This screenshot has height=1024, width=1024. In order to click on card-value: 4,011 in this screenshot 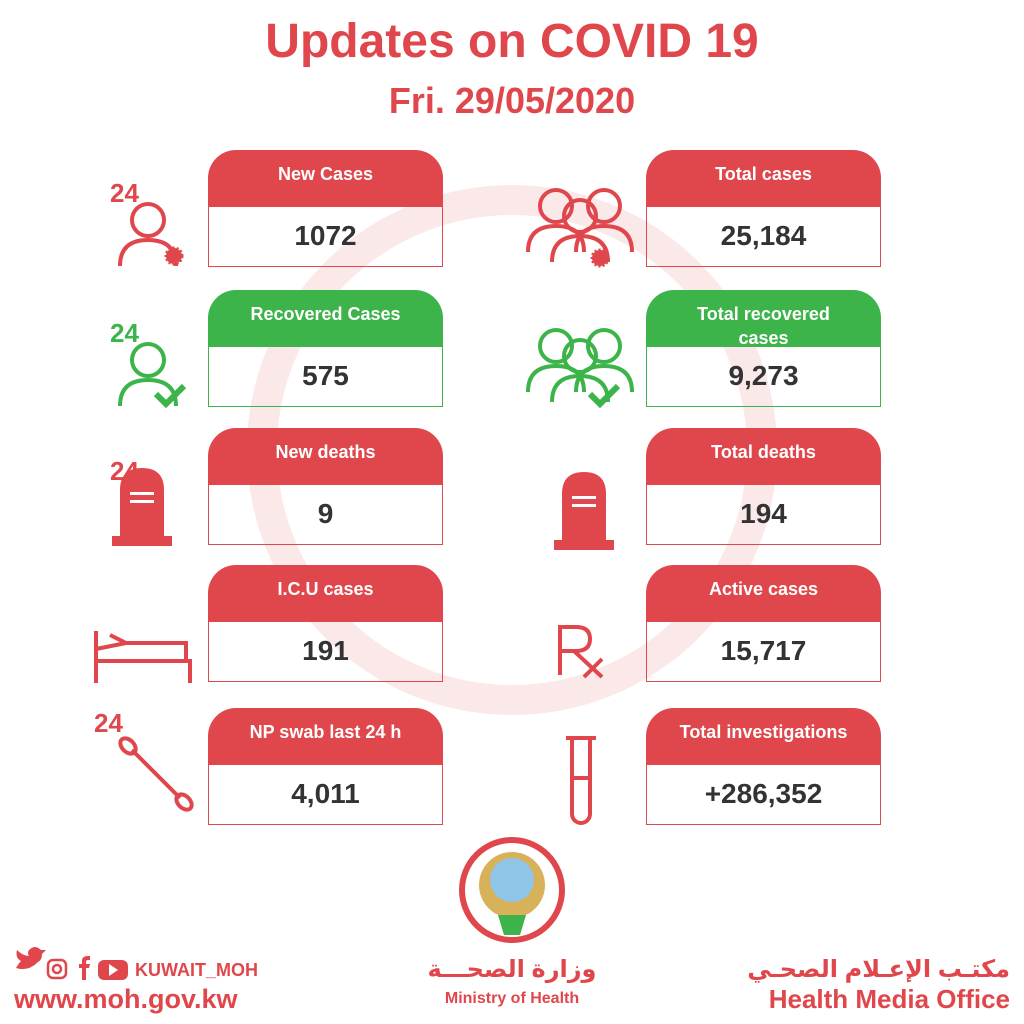, I will do `click(325, 795)`.